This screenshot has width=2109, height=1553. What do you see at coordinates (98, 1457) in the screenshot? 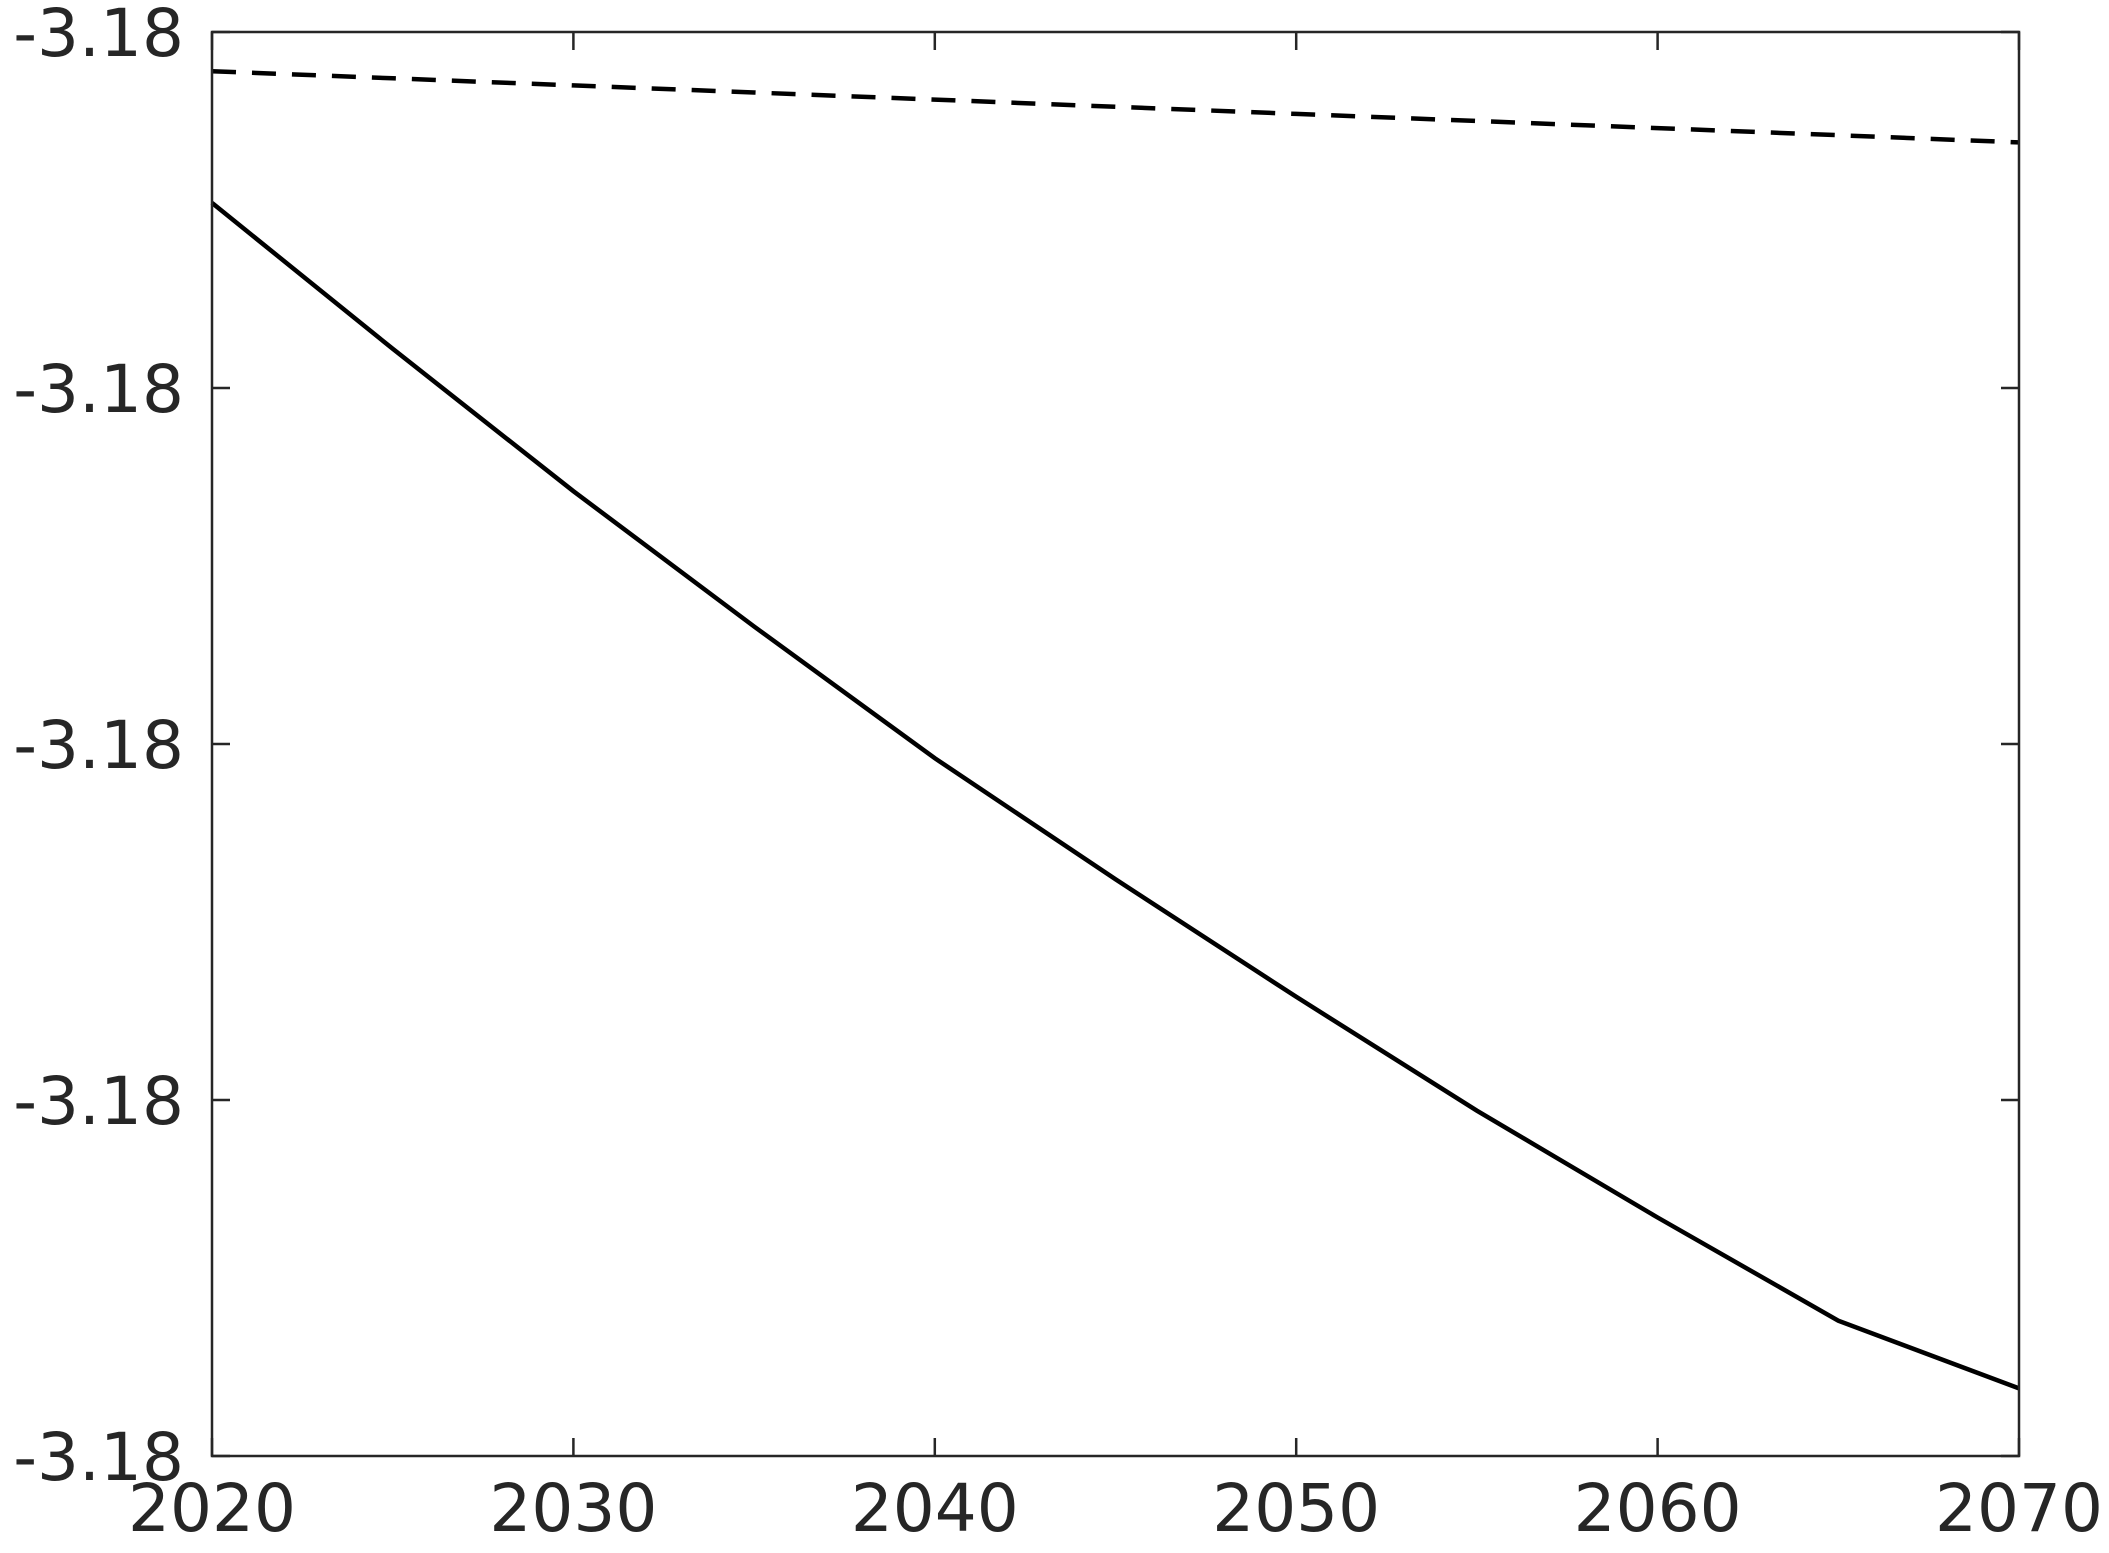
I see `y-tick-label-0: -3.18` at bounding box center [98, 1457].